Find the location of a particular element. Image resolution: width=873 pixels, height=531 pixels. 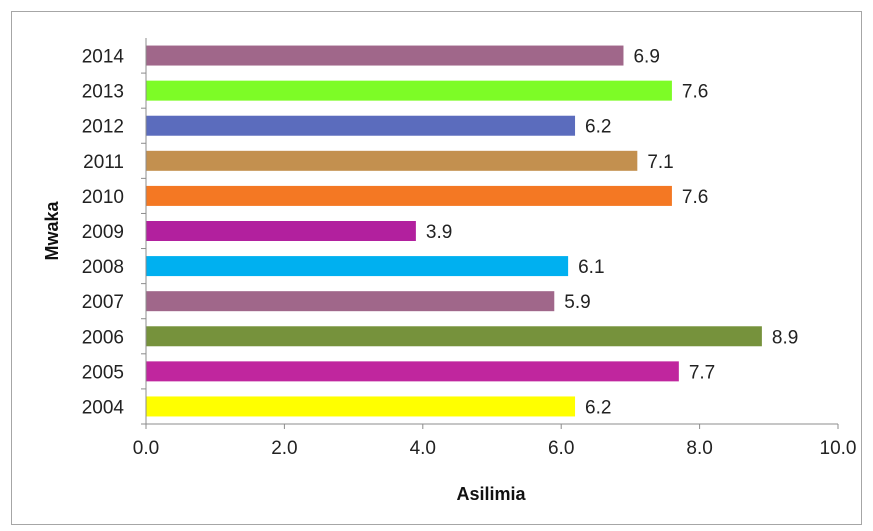

y-tick-label-2007: 2007 is located at coordinates (103, 302).